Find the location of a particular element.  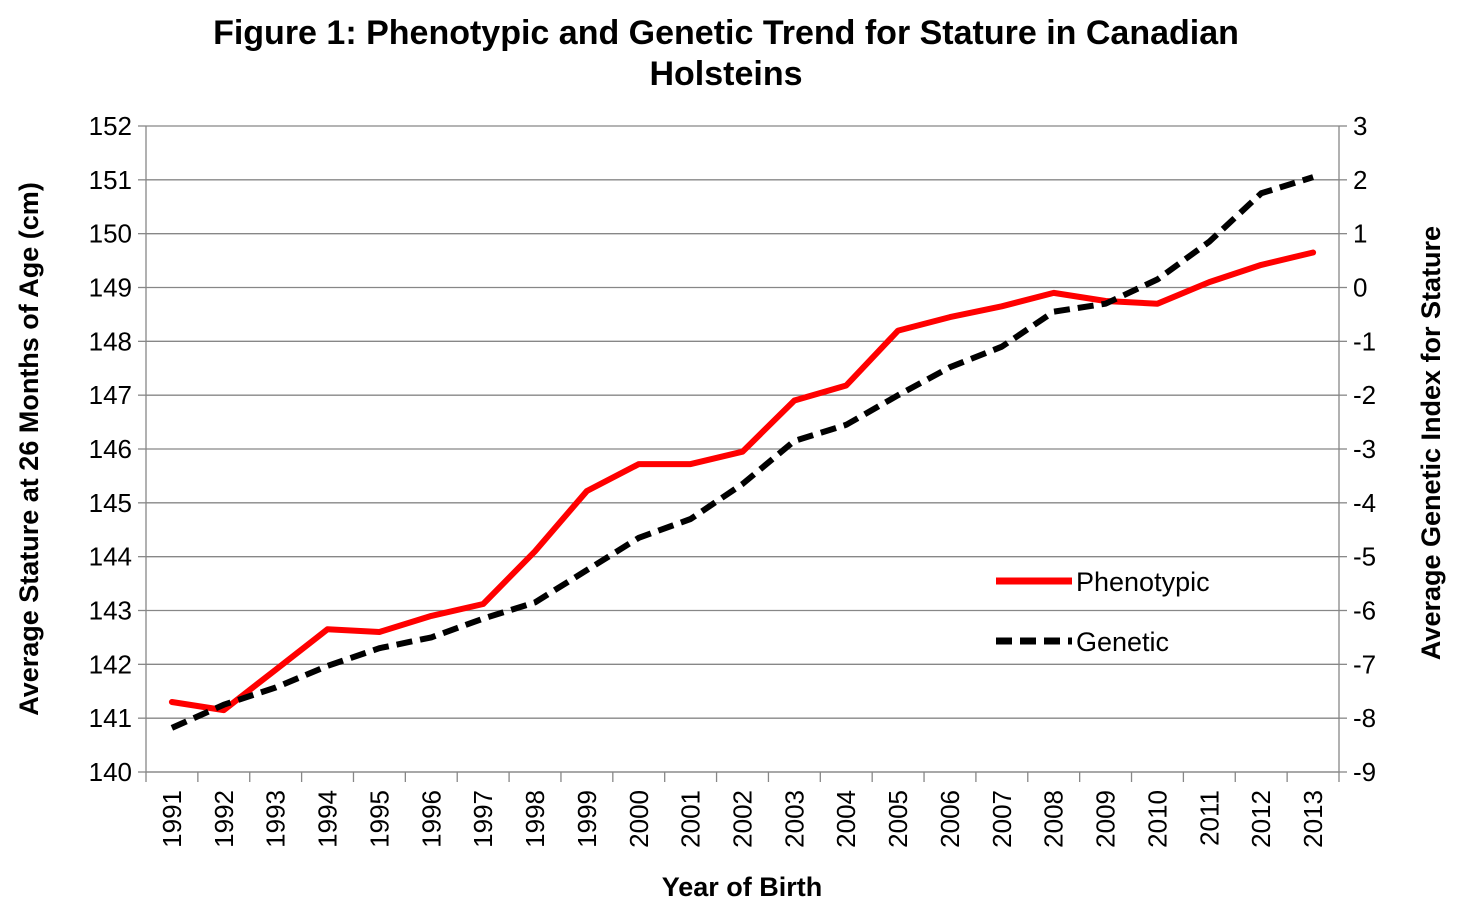

right-y-tick-label: 1 is located at coordinates (1360, 234).